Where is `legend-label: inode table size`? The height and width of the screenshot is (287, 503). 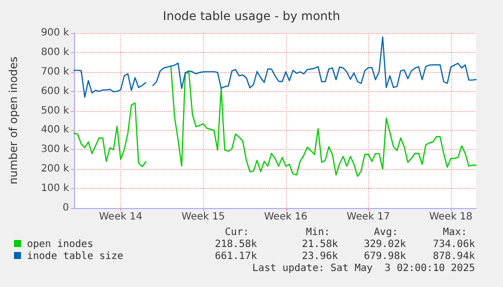
legend-label: inode table size is located at coordinates (75, 257).